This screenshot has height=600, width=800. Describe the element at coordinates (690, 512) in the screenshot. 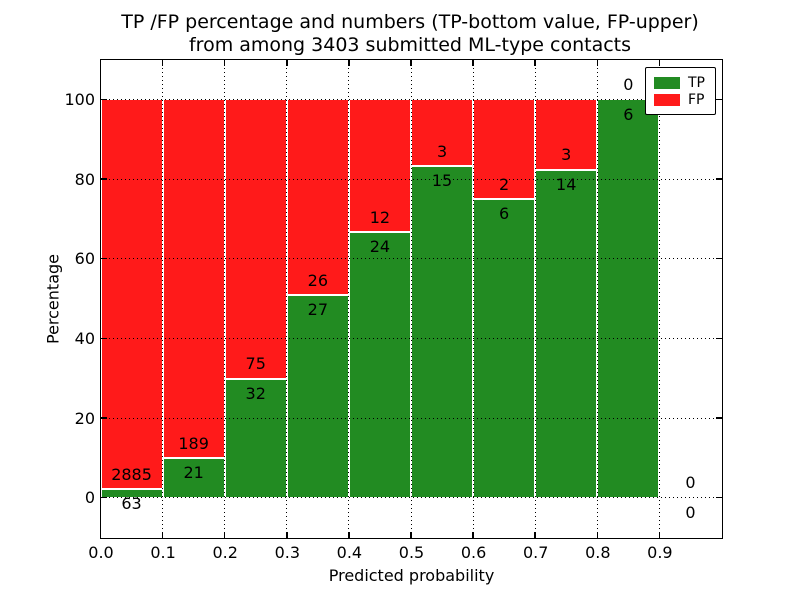

I see `bar-count-tp: 0` at that location.